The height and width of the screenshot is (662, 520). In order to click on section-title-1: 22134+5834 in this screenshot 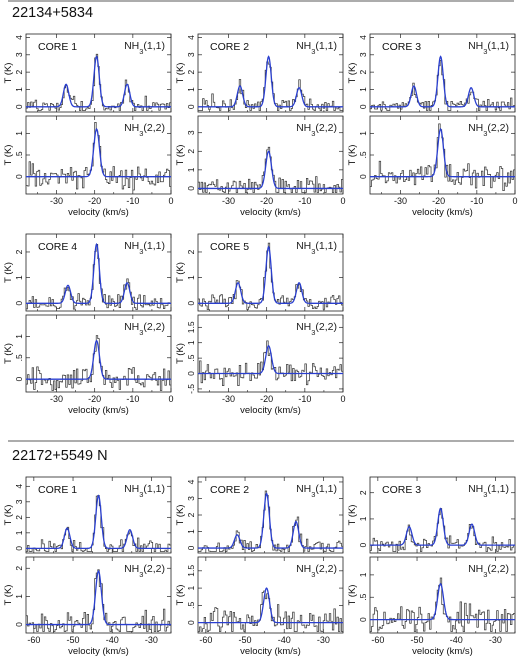, I will do `click(53, 13)`.